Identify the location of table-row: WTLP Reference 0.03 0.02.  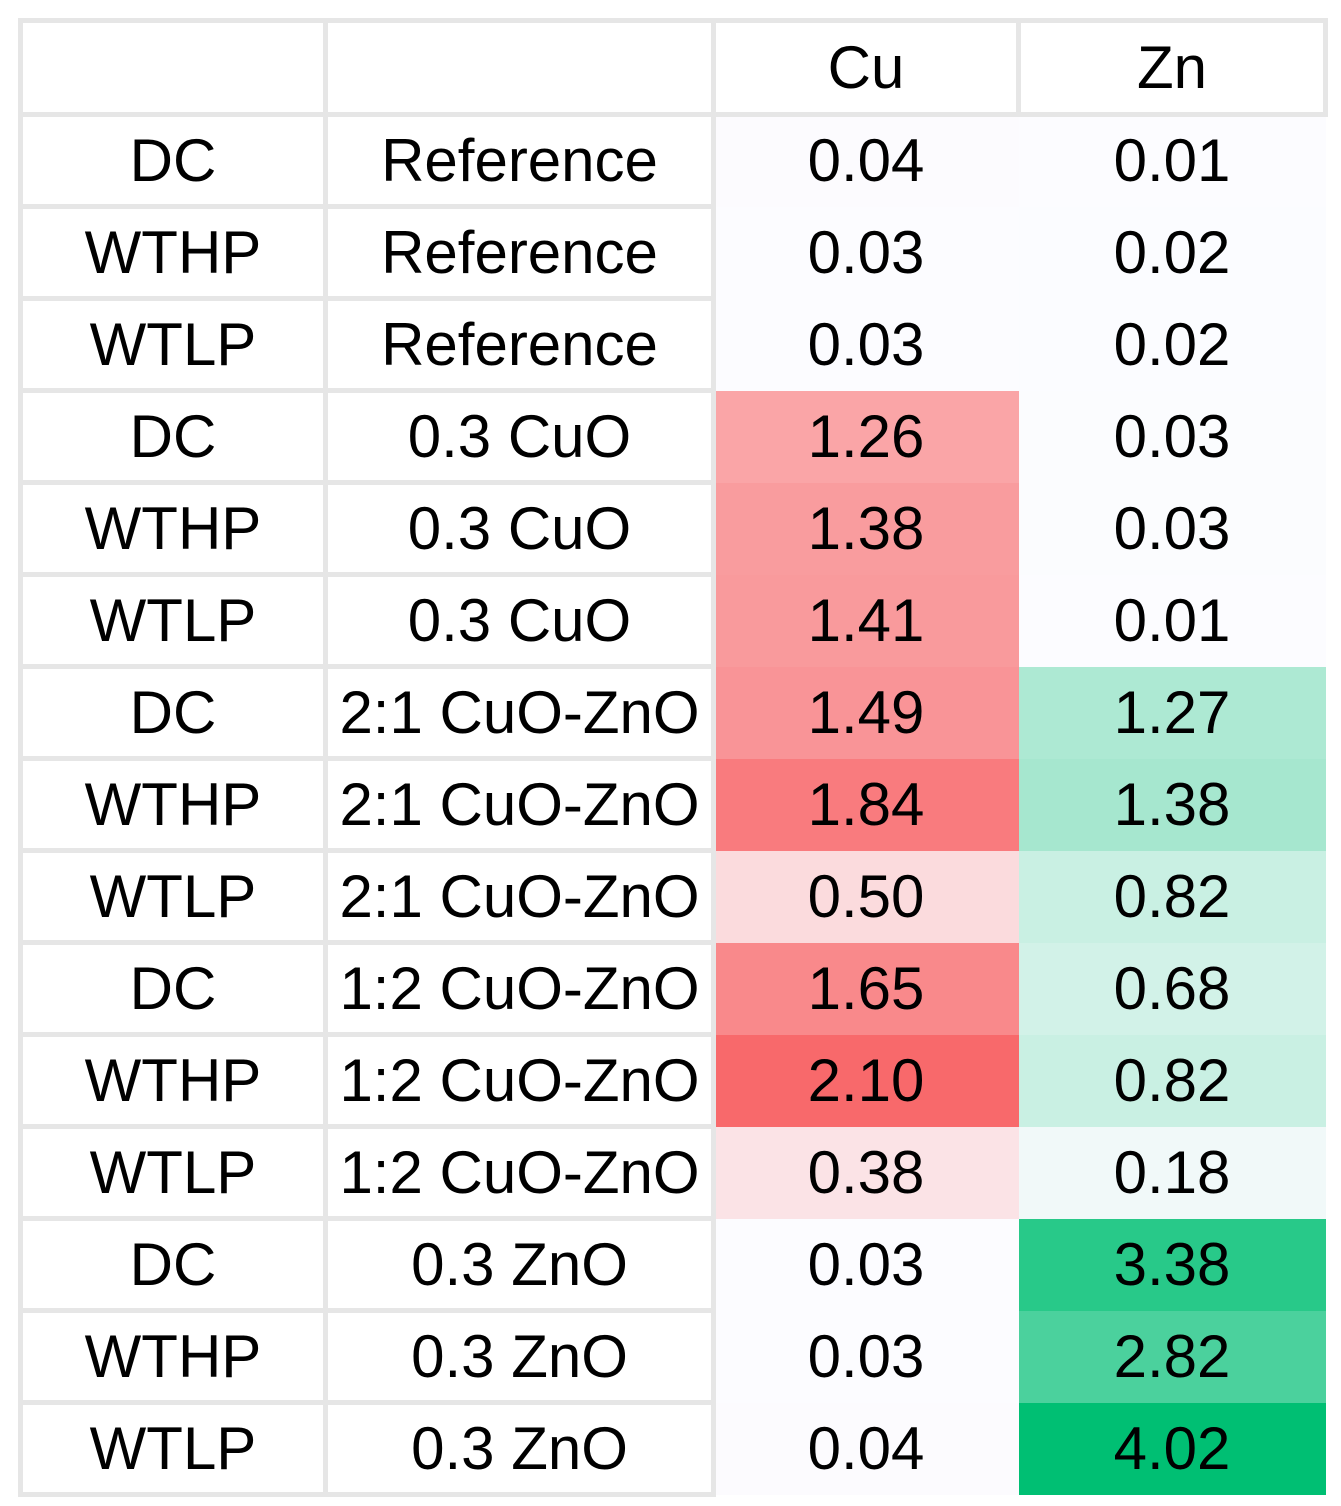
(672, 344).